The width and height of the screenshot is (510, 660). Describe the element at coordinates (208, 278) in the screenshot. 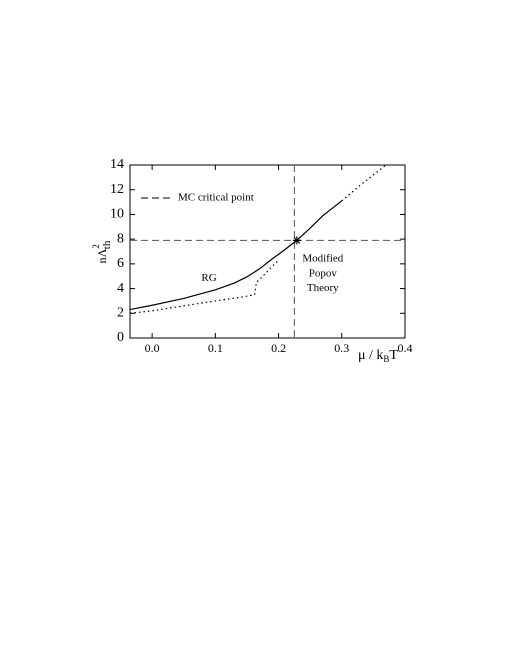

I see `annotation: RG` at that location.